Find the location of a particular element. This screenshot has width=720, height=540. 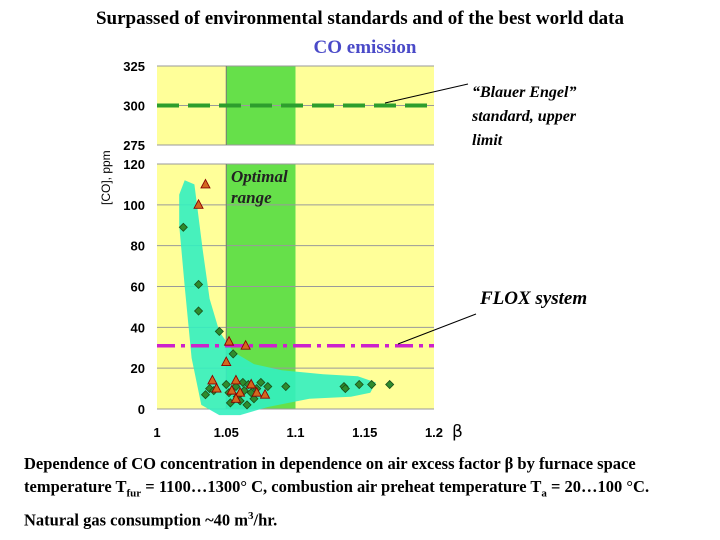

blauer-engel-label-0: “Blauer Engel” is located at coordinates (524, 92).